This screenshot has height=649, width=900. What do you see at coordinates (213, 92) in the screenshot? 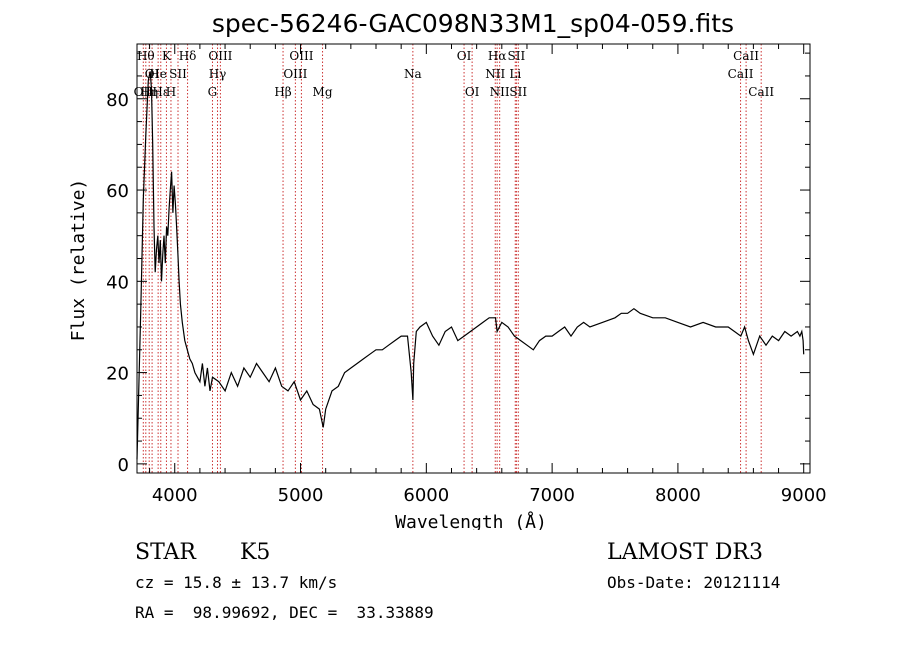
I see `line-label-10: G` at bounding box center [213, 92].